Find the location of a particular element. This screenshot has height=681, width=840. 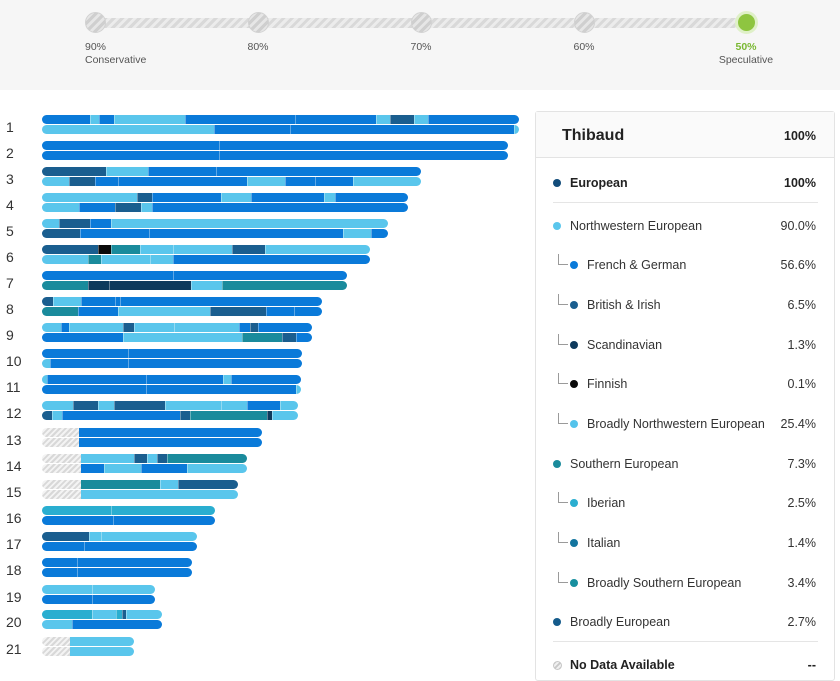

chromosome-row: 12 is located at coordinates (260, 413).